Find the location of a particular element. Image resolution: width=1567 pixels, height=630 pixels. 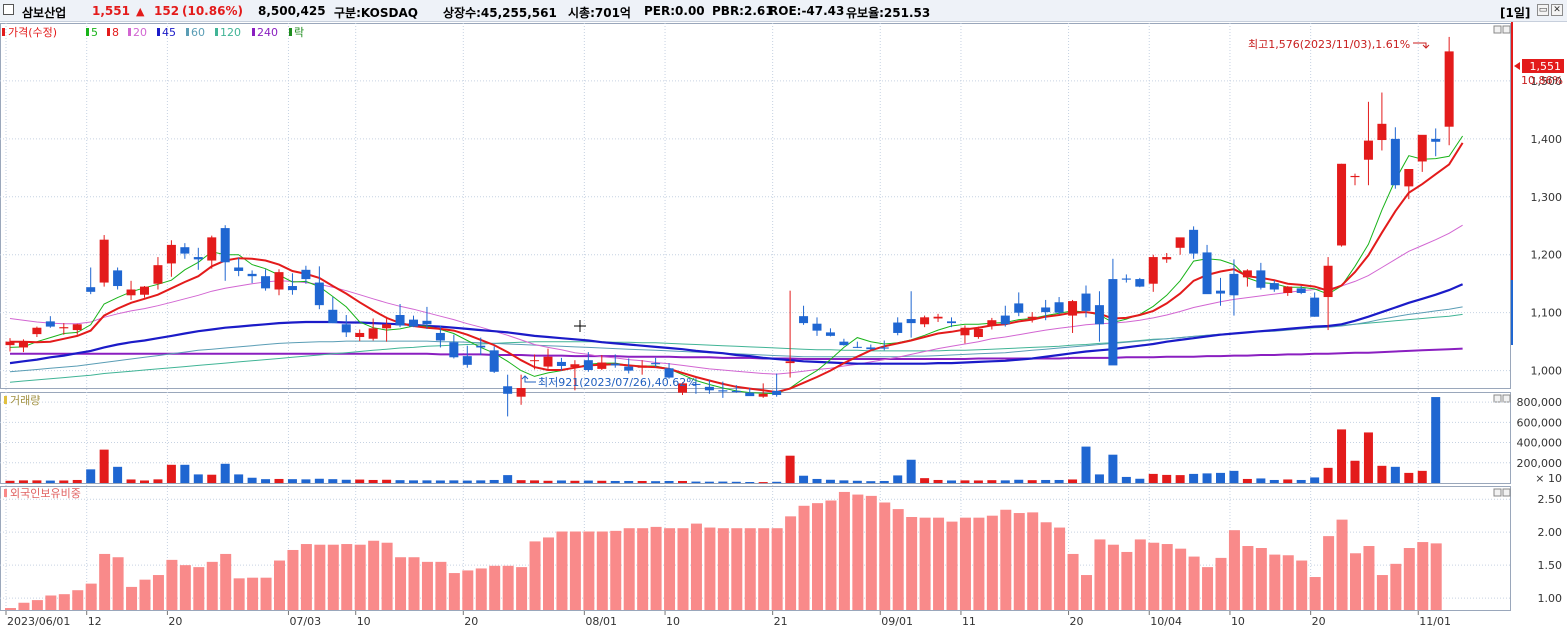

select-checkbox is located at coordinates (8, 9).